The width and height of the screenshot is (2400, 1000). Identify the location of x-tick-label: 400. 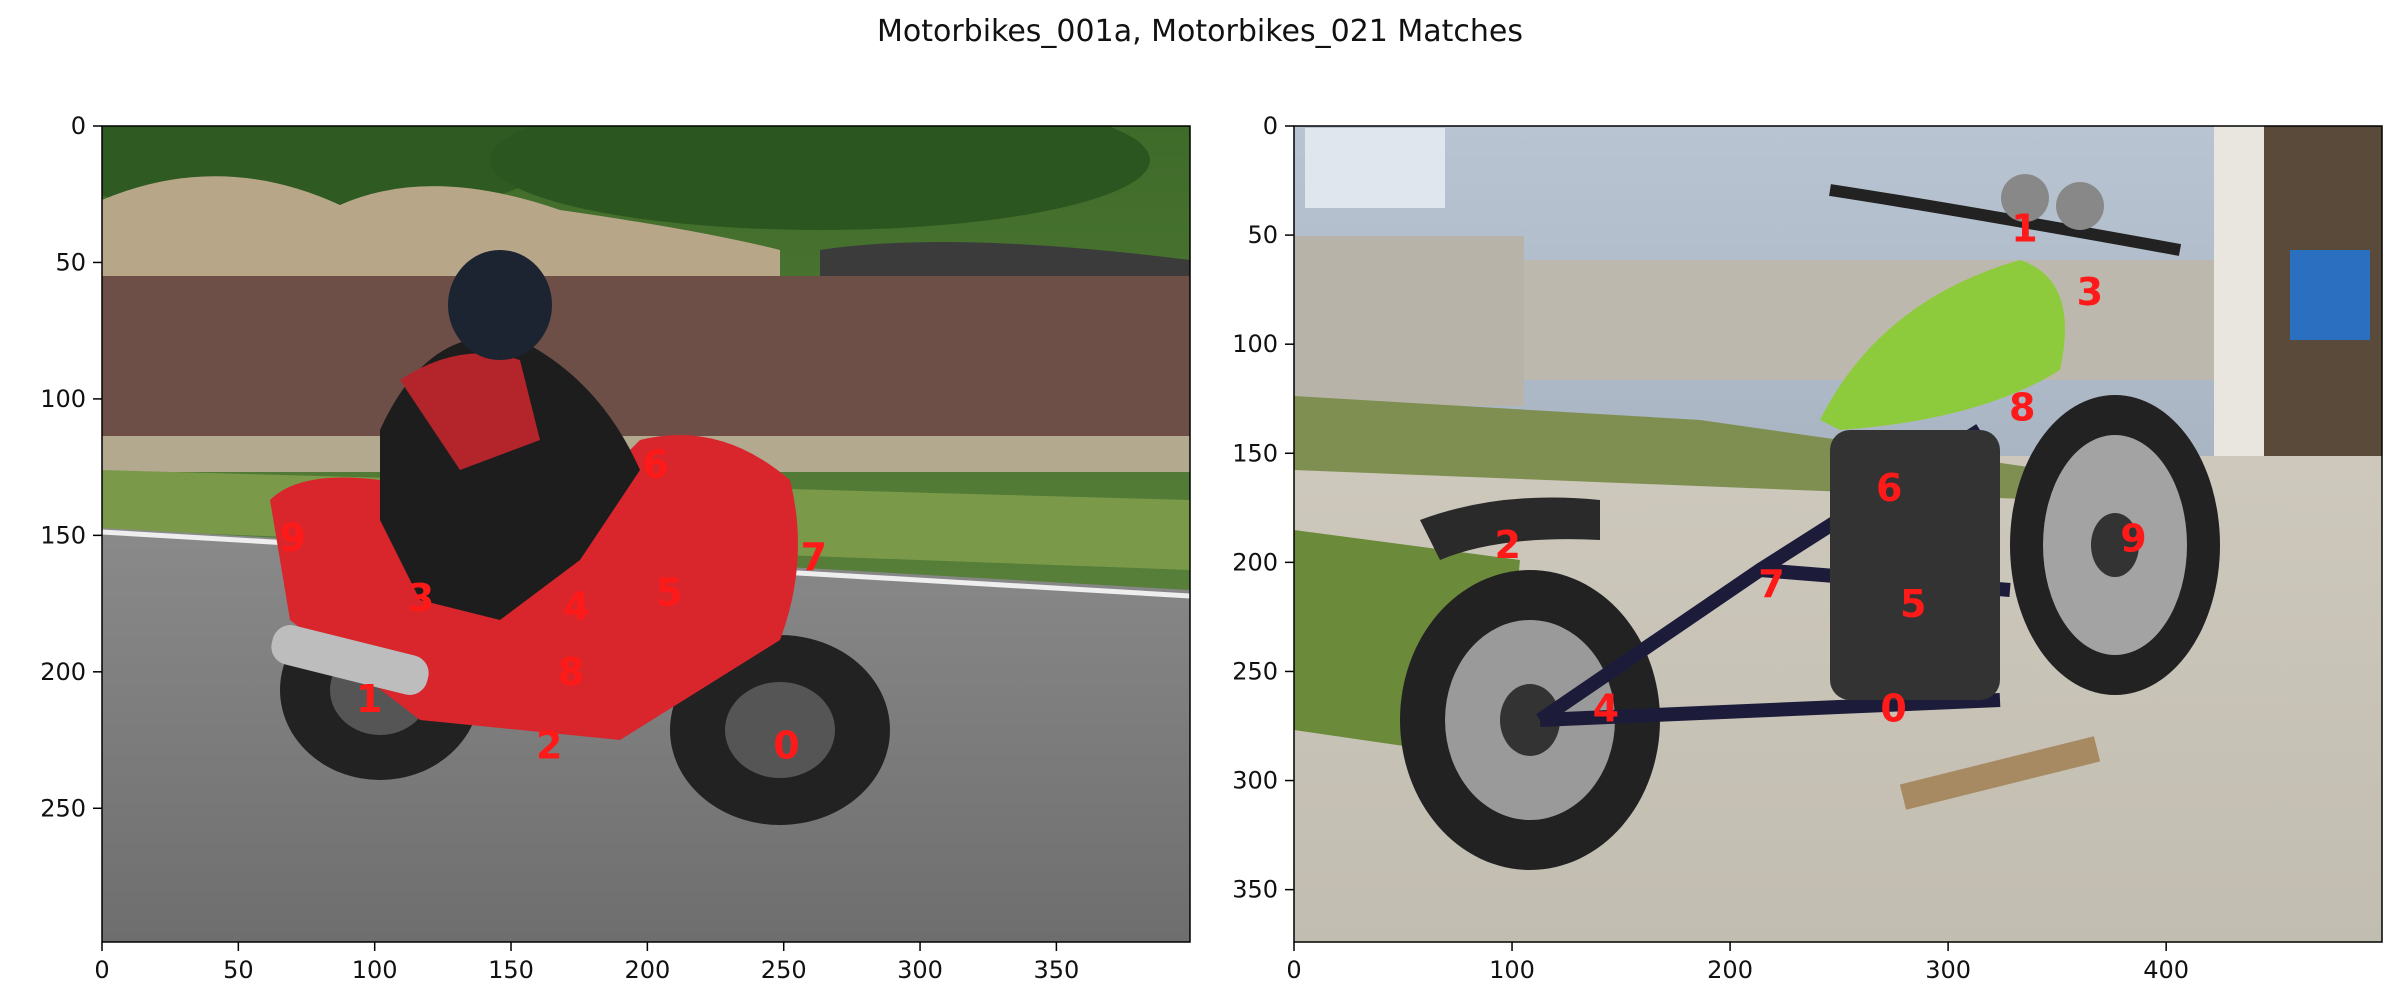
(2166, 970).